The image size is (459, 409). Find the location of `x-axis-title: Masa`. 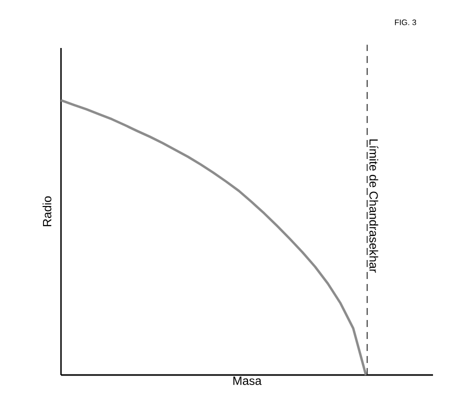

x-axis-title: Masa is located at coordinates (247, 380).